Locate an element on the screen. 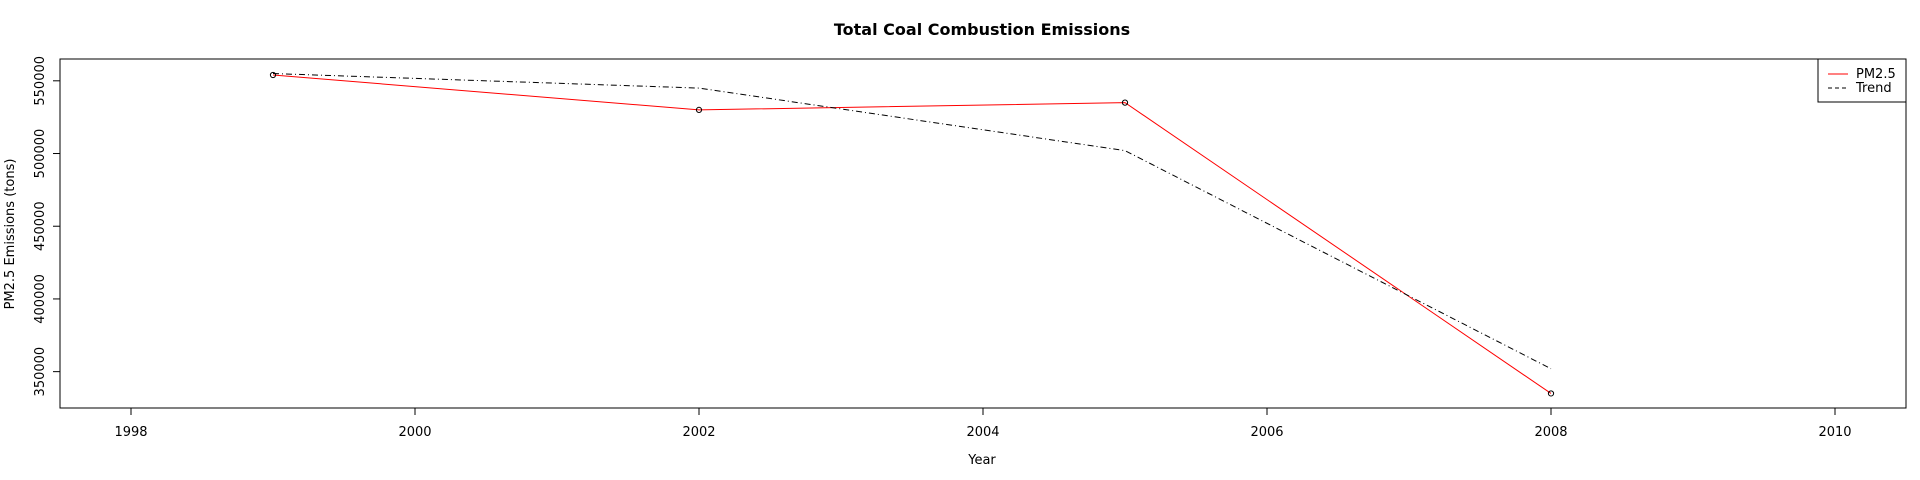  legend-box is located at coordinates (1862, 80).